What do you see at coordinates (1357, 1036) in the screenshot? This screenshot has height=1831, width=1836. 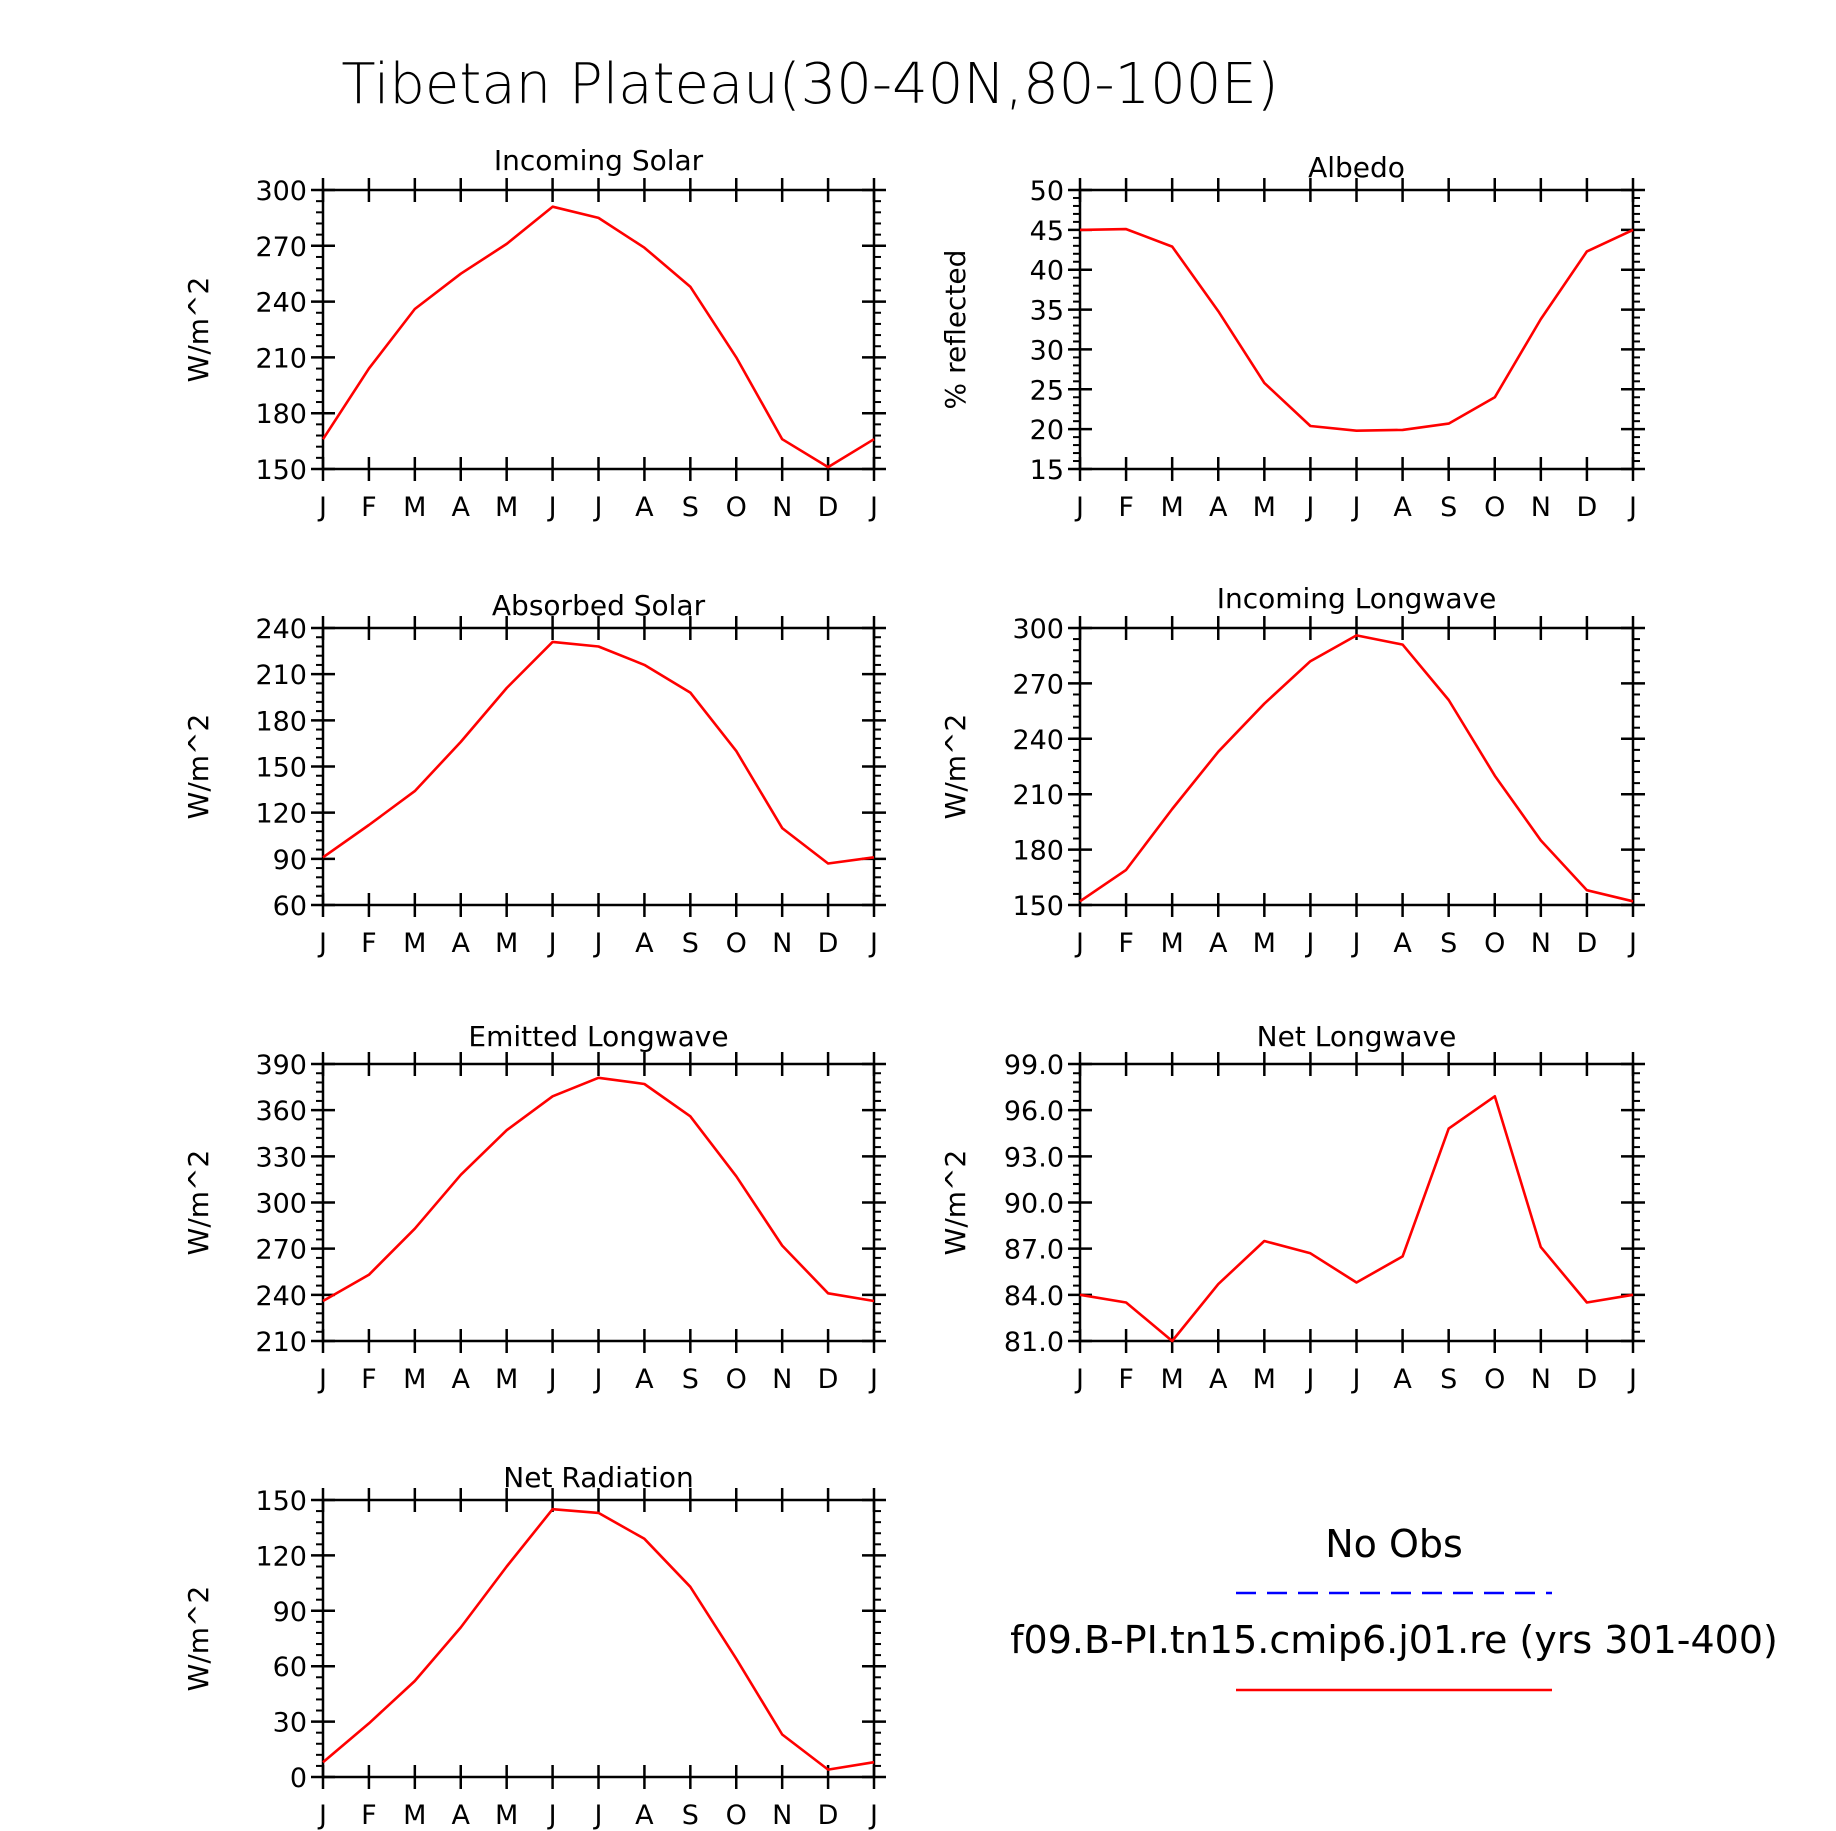 I see `panel-title: Net Longwave` at bounding box center [1357, 1036].